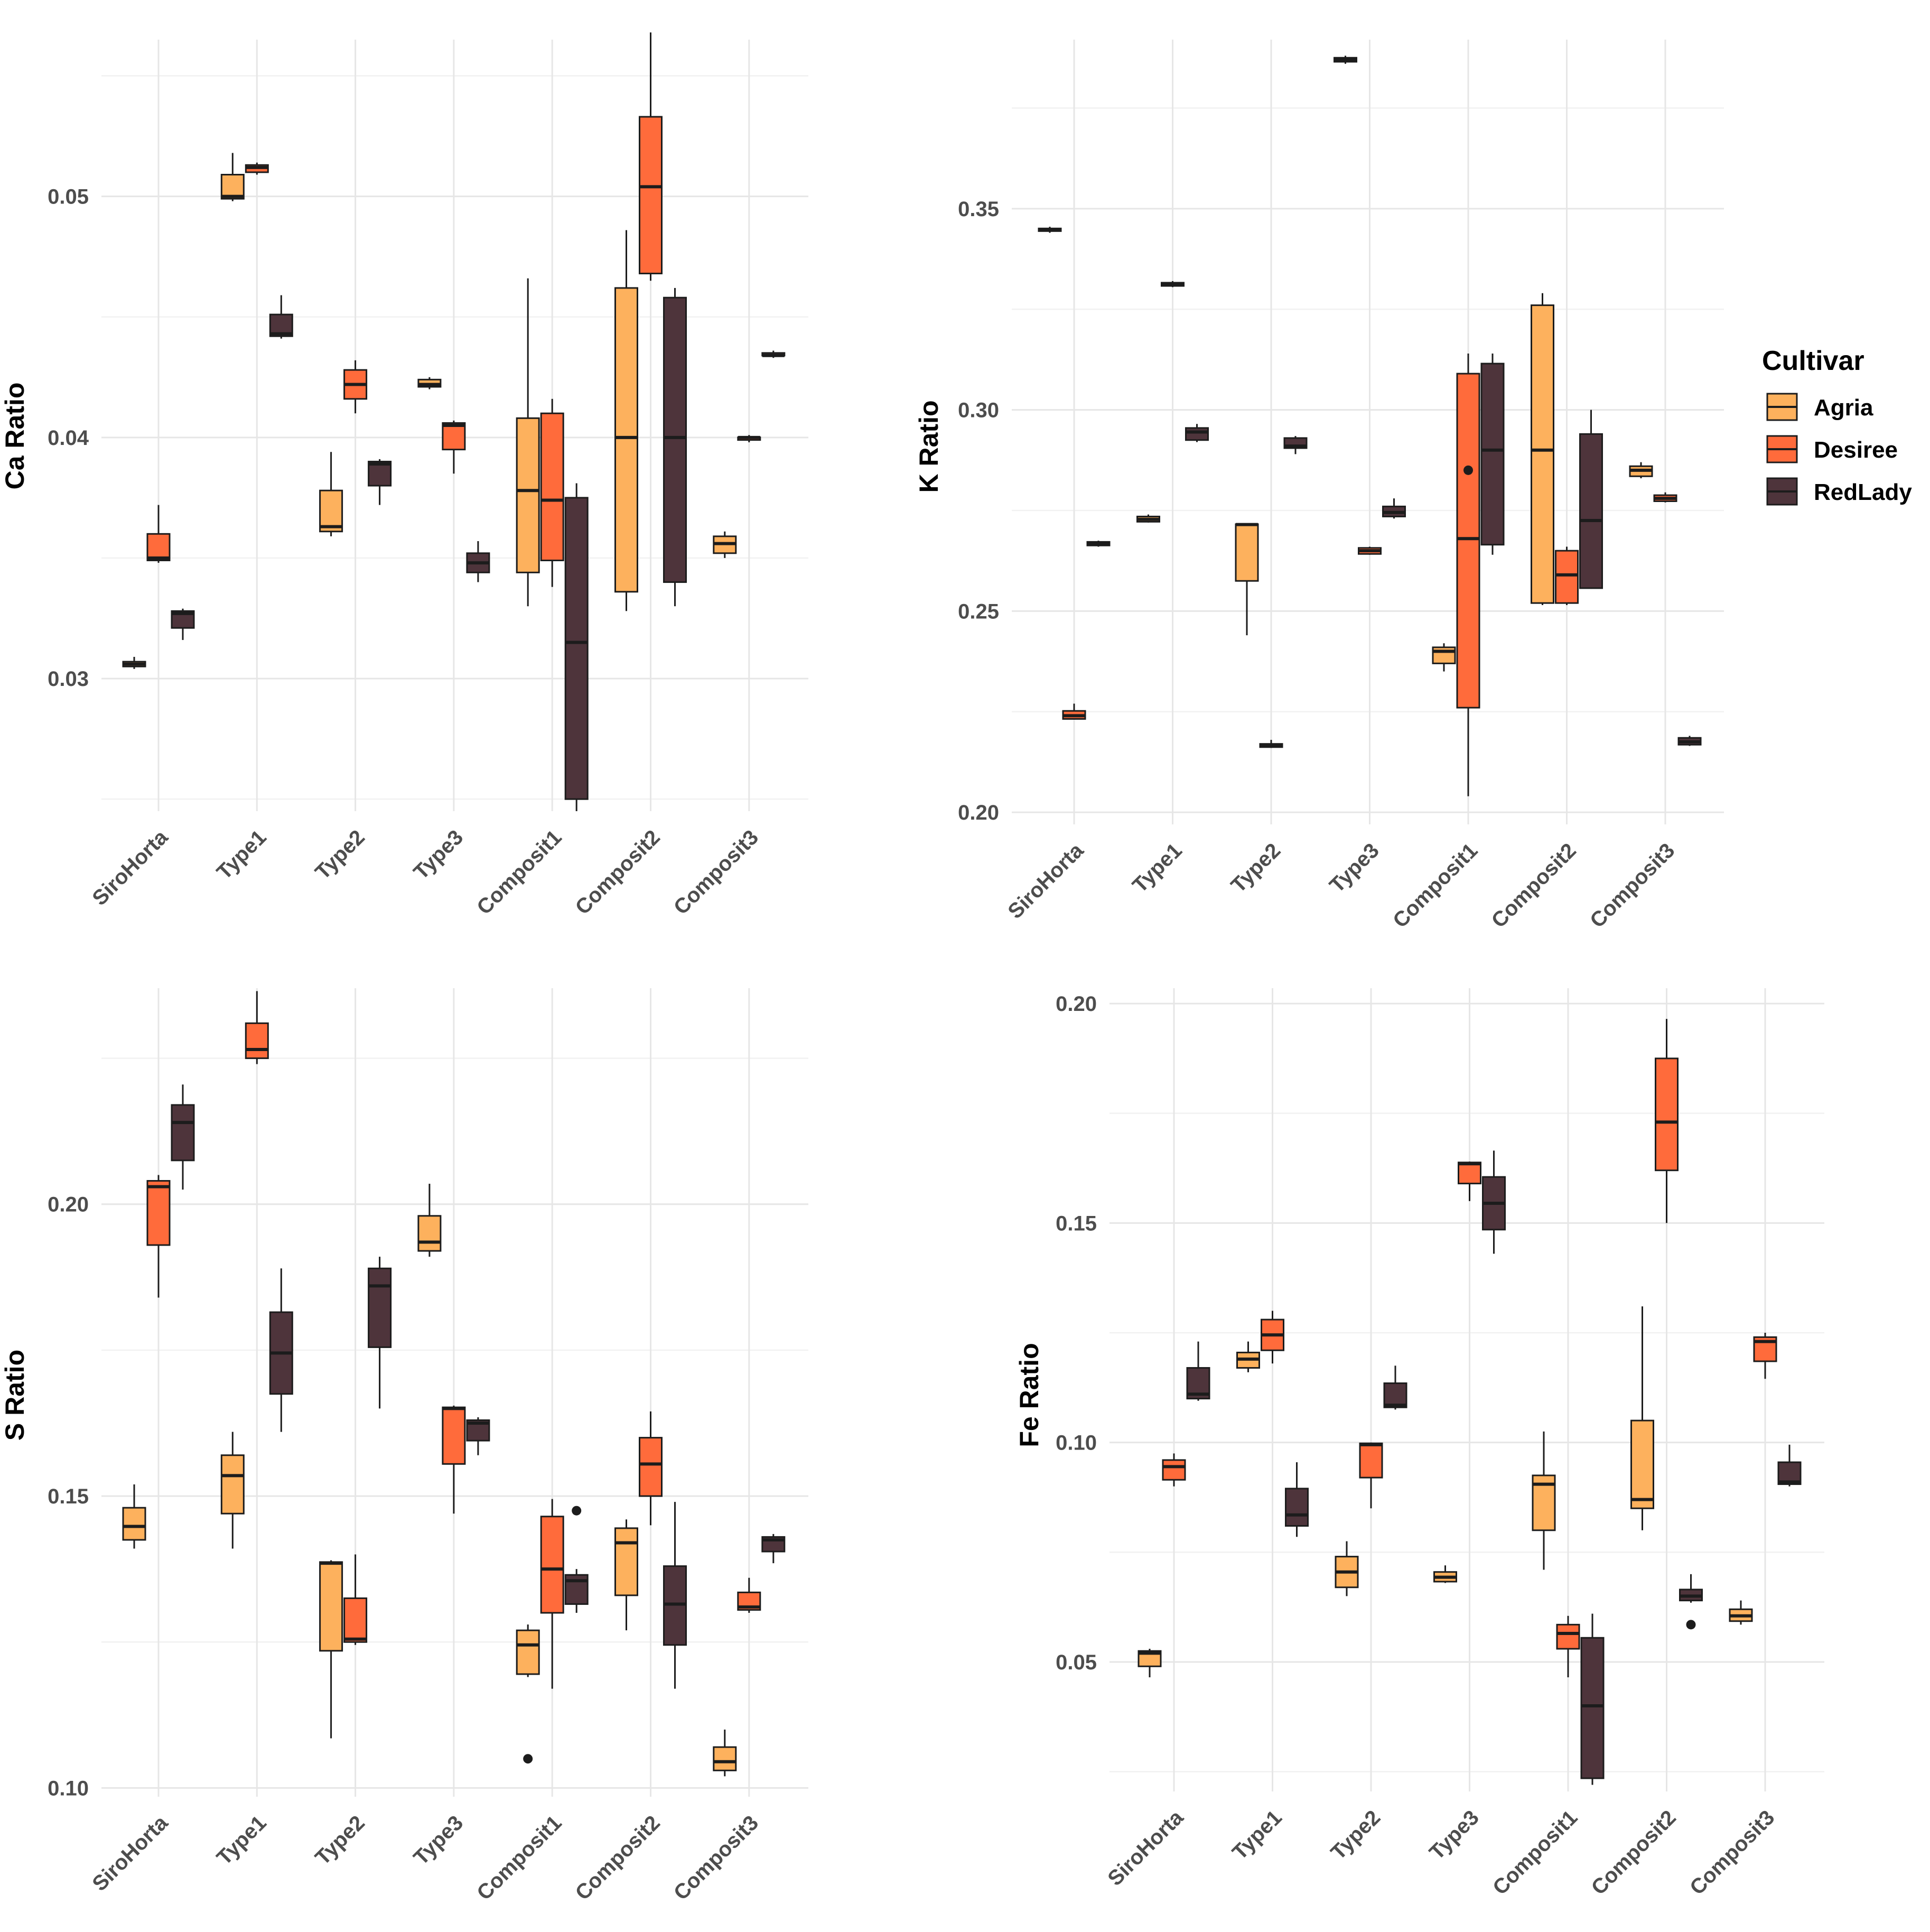  I want to click on legend-label: Agria, so click(1843, 408).